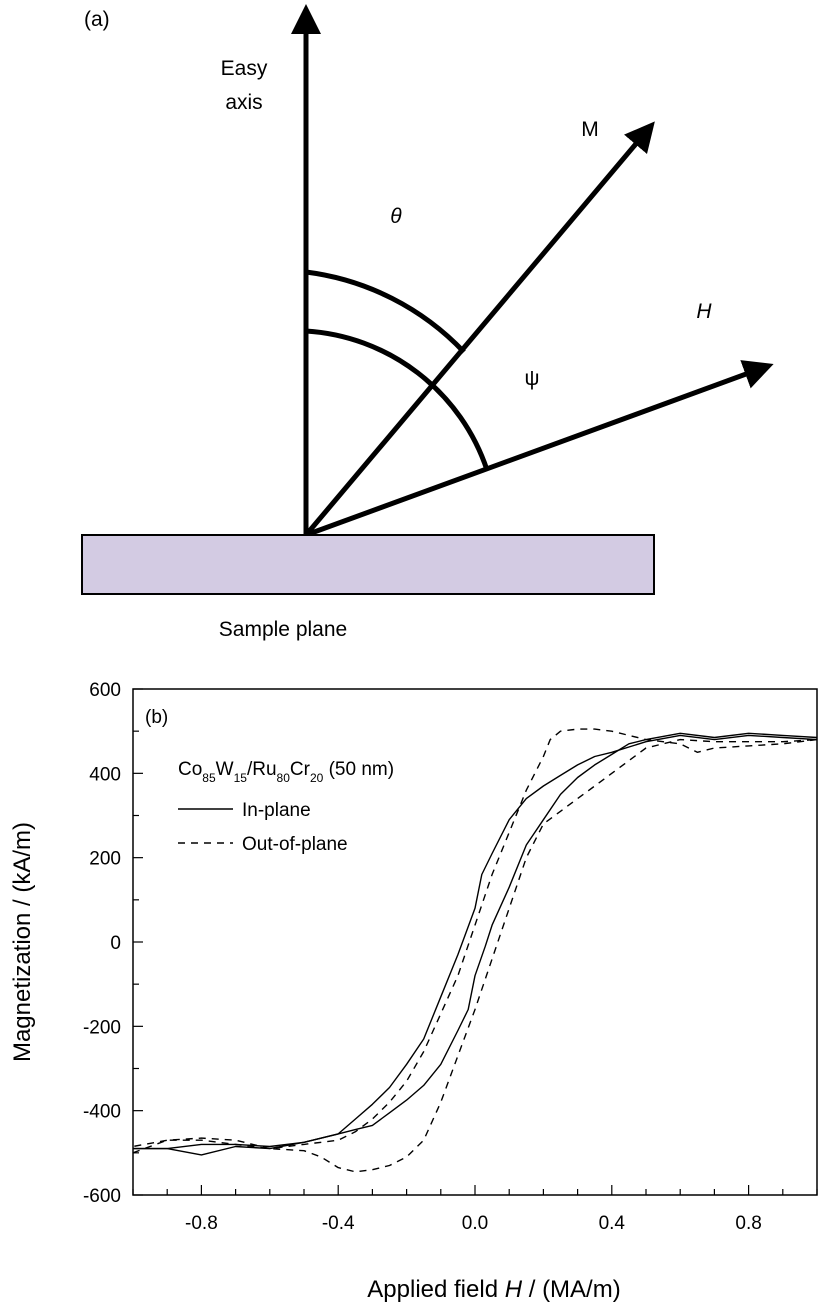 The width and height of the screenshot is (827, 1309). Describe the element at coordinates (102, 1112) in the screenshot. I see `y-tick-label: -400` at that location.